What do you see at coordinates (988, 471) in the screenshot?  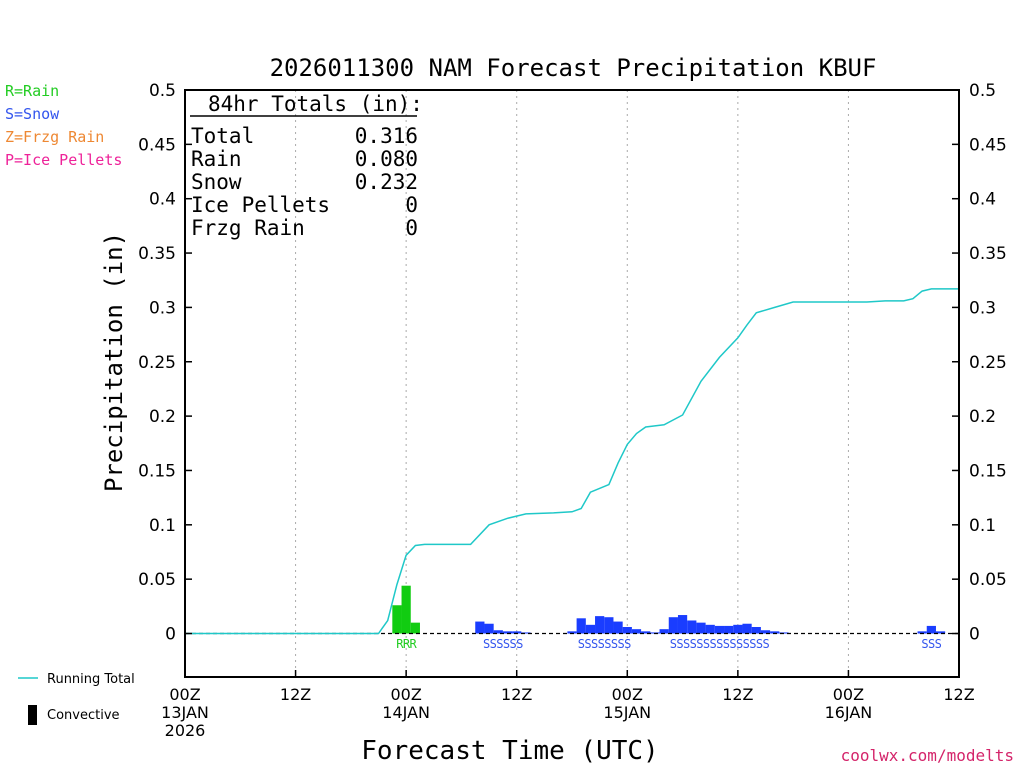 I see `y-tick-label-right: 0.15` at bounding box center [988, 471].